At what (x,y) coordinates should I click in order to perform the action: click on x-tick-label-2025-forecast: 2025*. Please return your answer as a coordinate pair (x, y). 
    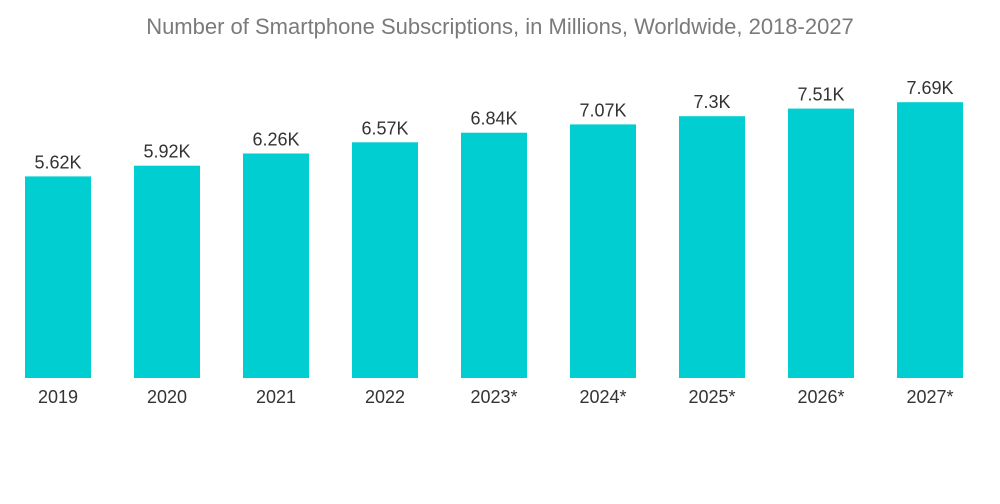
    Looking at the image, I should click on (711, 397).